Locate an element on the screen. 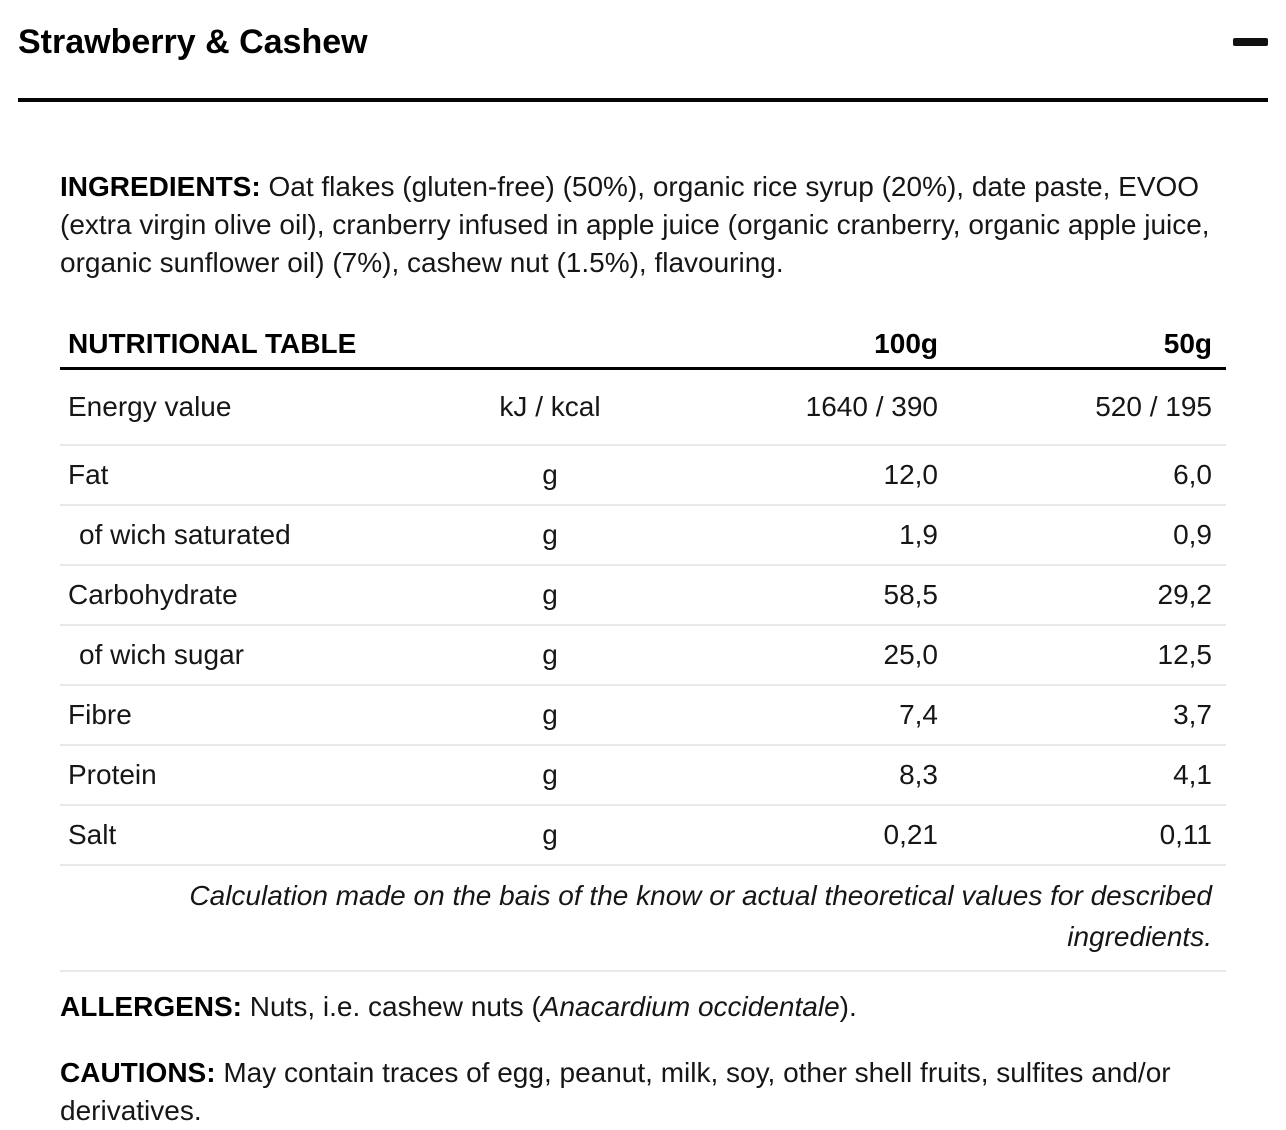 Image resolution: width=1286 pixels, height=1130 pixels. allergens-text-end: ). is located at coordinates (848, 1006).